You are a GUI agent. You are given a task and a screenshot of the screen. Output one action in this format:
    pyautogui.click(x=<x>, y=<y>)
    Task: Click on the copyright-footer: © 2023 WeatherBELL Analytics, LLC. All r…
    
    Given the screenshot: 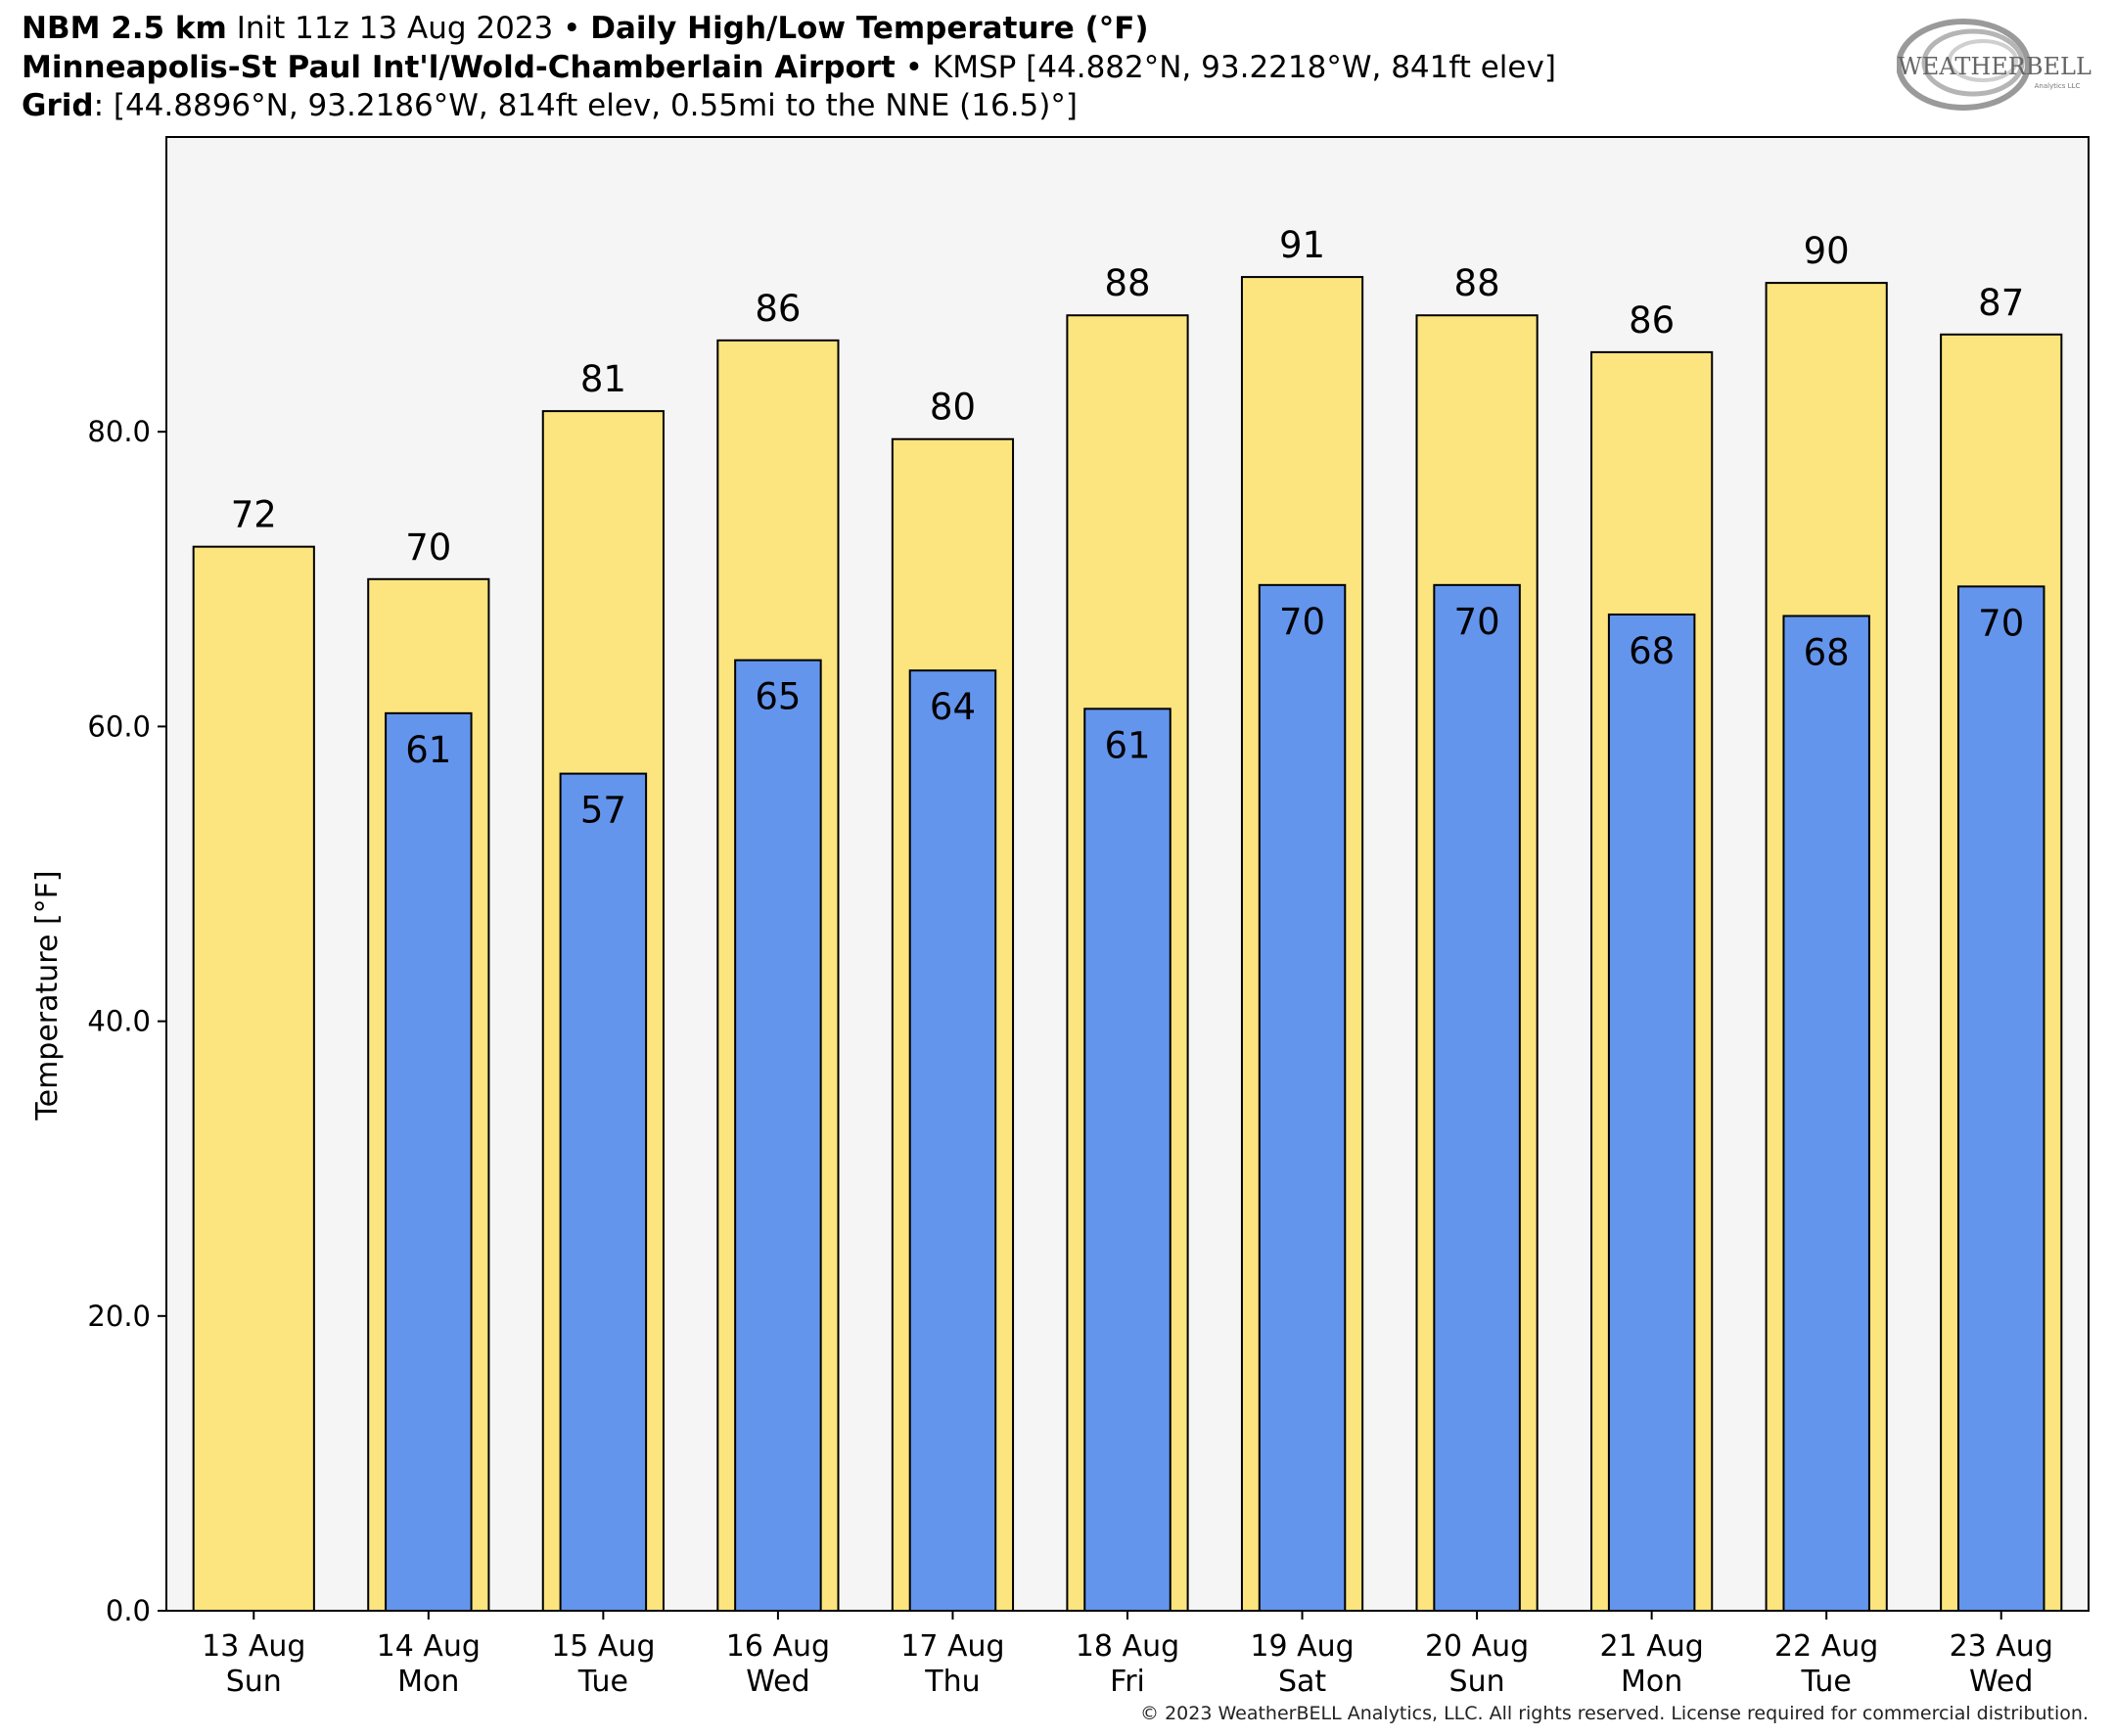 What is the action you would take?
    pyautogui.click(x=1615, y=1713)
    